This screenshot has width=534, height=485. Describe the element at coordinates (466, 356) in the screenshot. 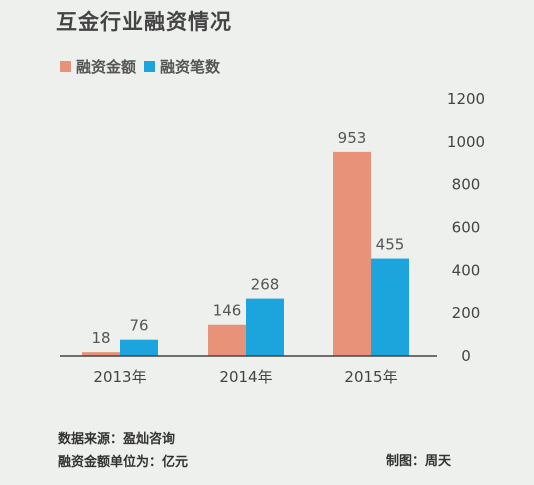

I see `y-tick-label: 0` at that location.